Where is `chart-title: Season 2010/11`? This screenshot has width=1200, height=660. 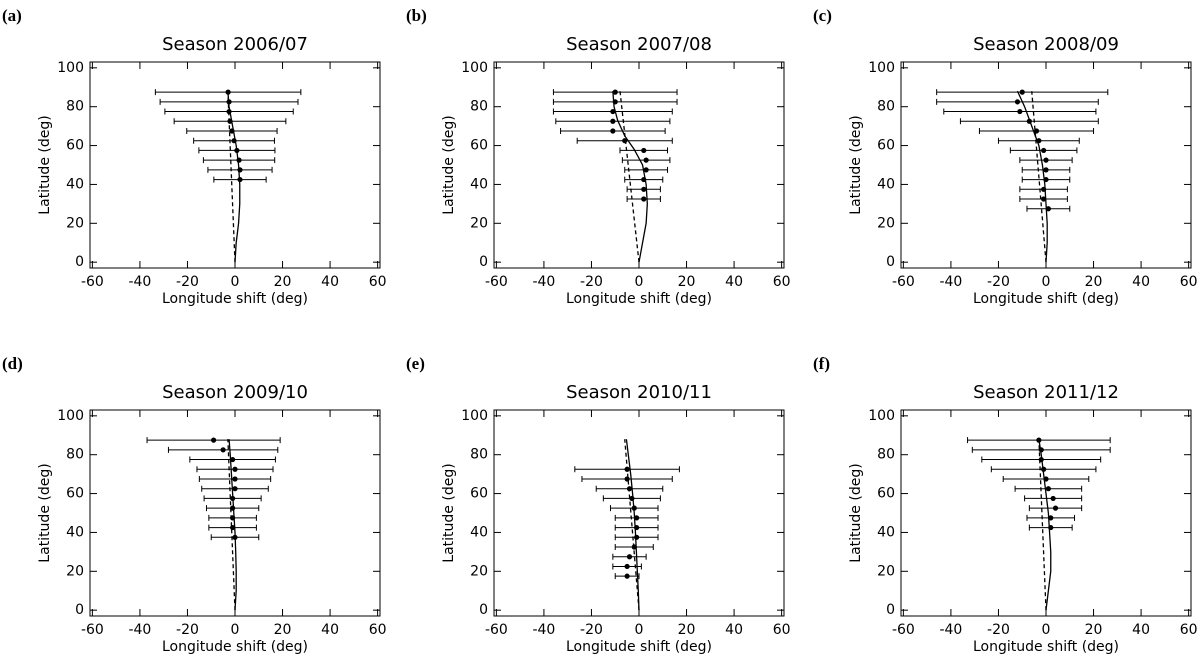 chart-title: Season 2010/11 is located at coordinates (639, 392).